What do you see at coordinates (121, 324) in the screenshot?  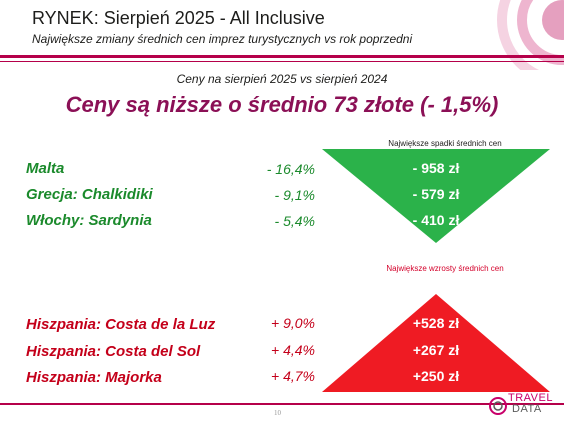 I see `increase-destination-1: Hiszpania: Costa de la Luz` at bounding box center [121, 324].